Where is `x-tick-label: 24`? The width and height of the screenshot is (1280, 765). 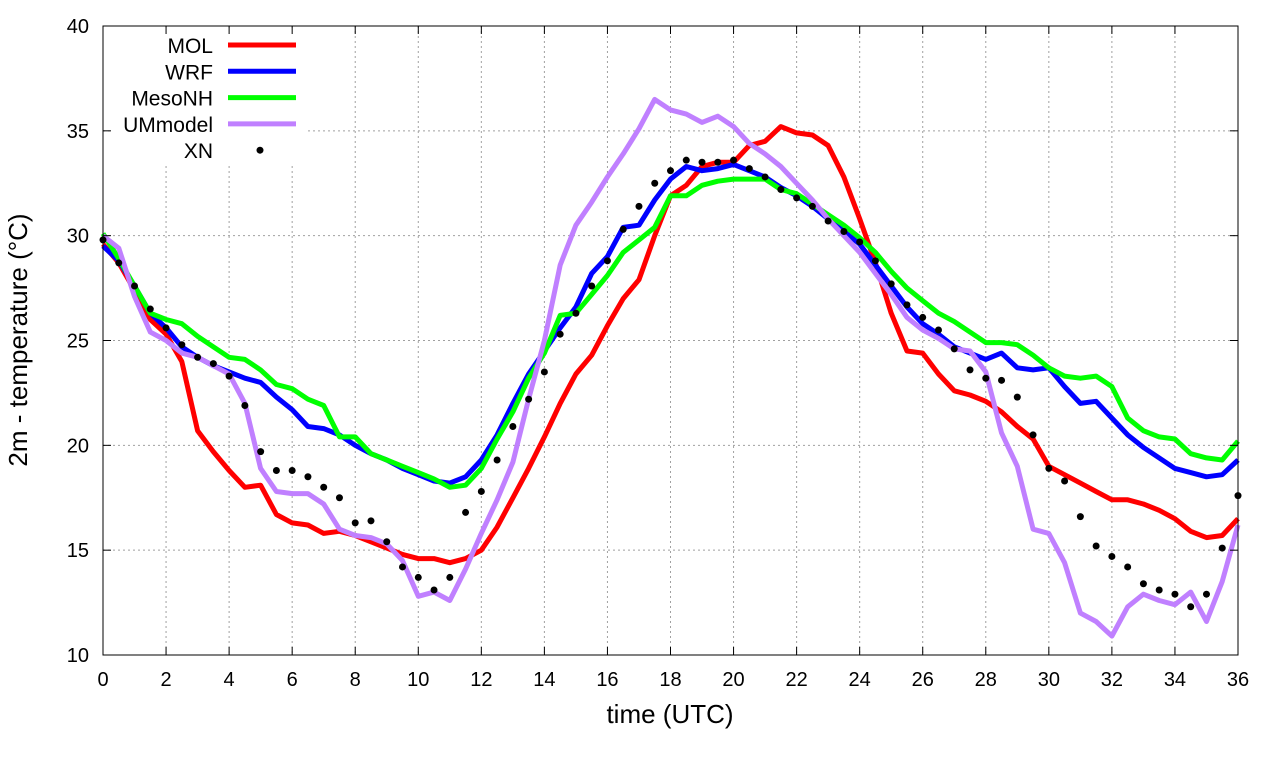
x-tick-label: 24 is located at coordinates (860, 680).